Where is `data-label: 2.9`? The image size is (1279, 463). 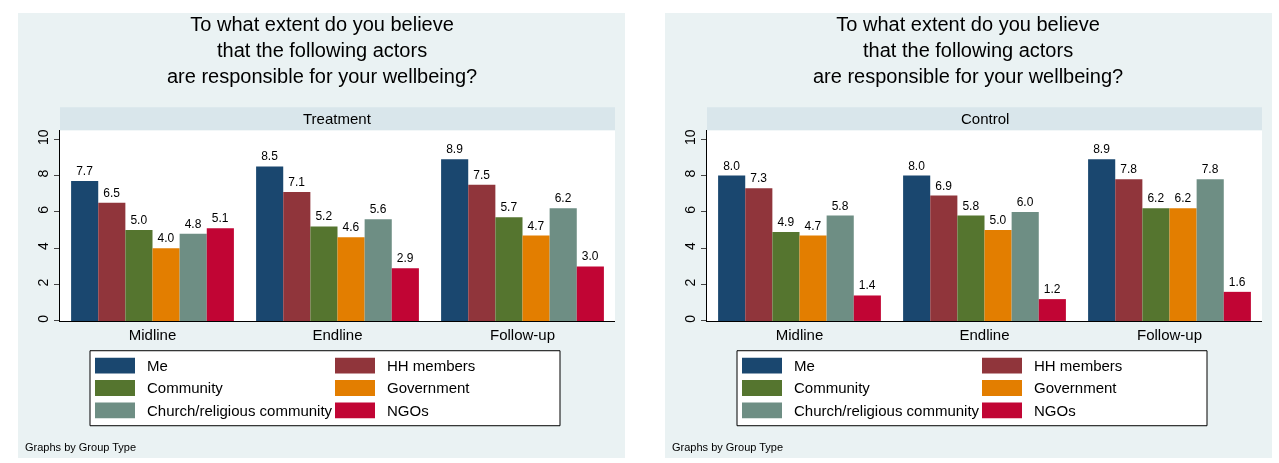
data-label: 2.9 is located at coordinates (405, 258).